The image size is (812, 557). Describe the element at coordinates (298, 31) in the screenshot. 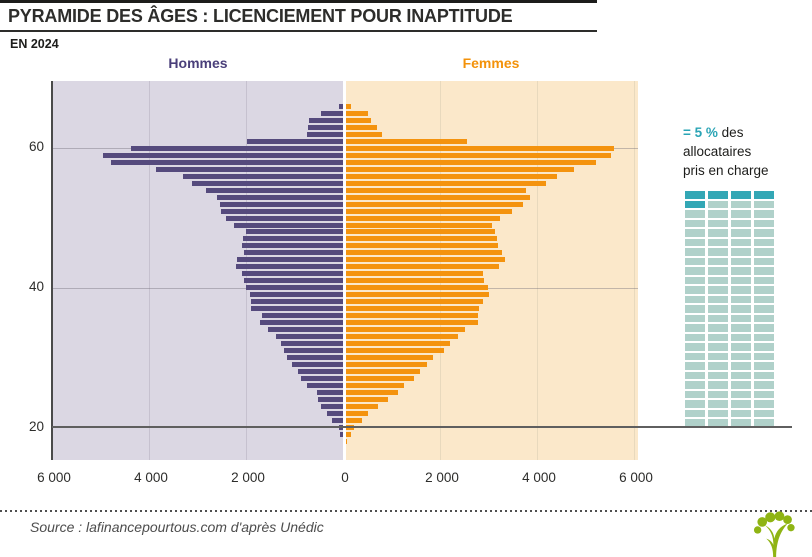

I see `title-underline` at that location.